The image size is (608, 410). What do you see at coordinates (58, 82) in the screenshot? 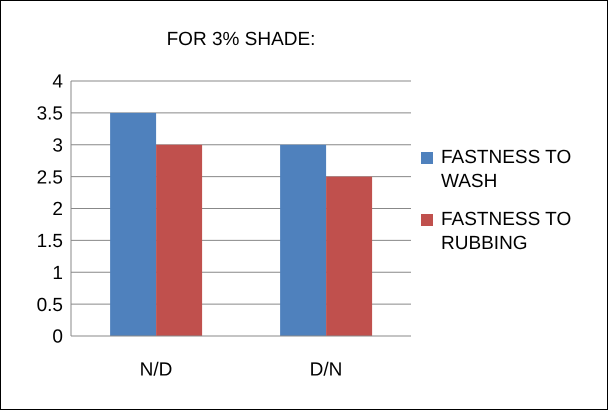
I see `y-tick-label: 4` at bounding box center [58, 82].